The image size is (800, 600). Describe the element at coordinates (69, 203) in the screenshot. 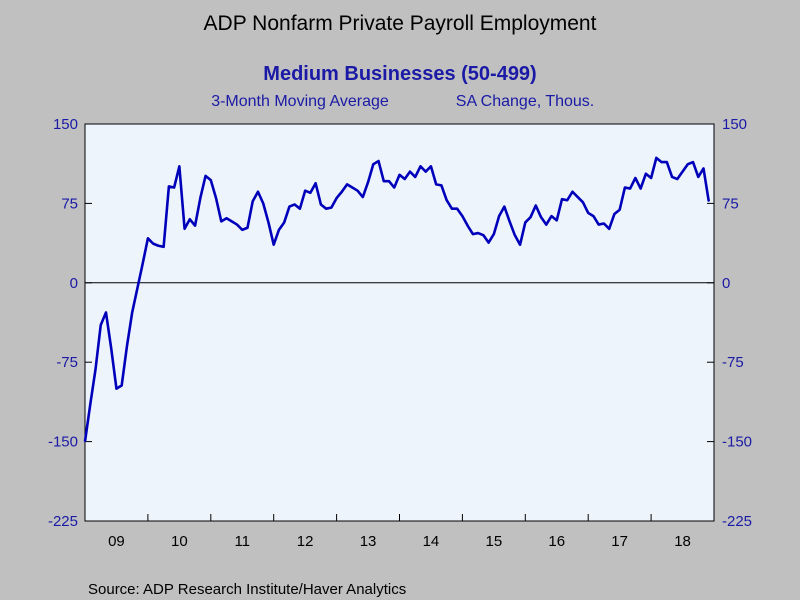

I see `y-tick-label-left: 75` at that location.